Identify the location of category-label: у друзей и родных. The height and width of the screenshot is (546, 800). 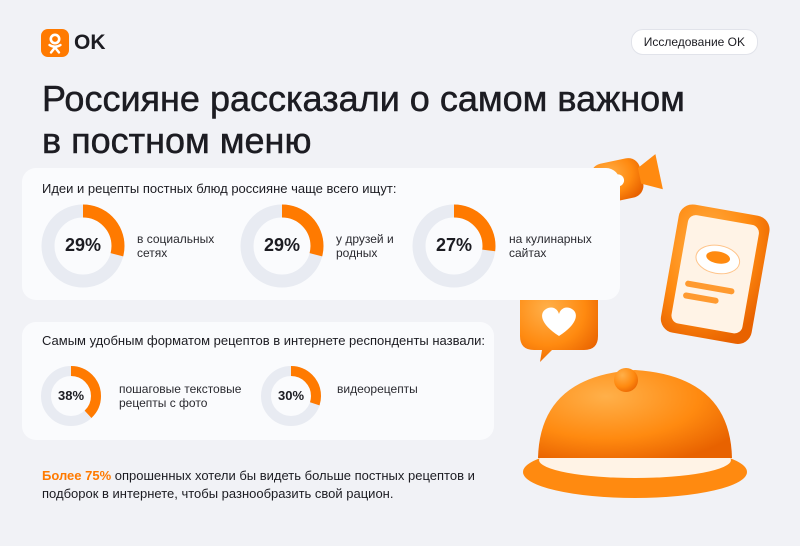
(365, 246).